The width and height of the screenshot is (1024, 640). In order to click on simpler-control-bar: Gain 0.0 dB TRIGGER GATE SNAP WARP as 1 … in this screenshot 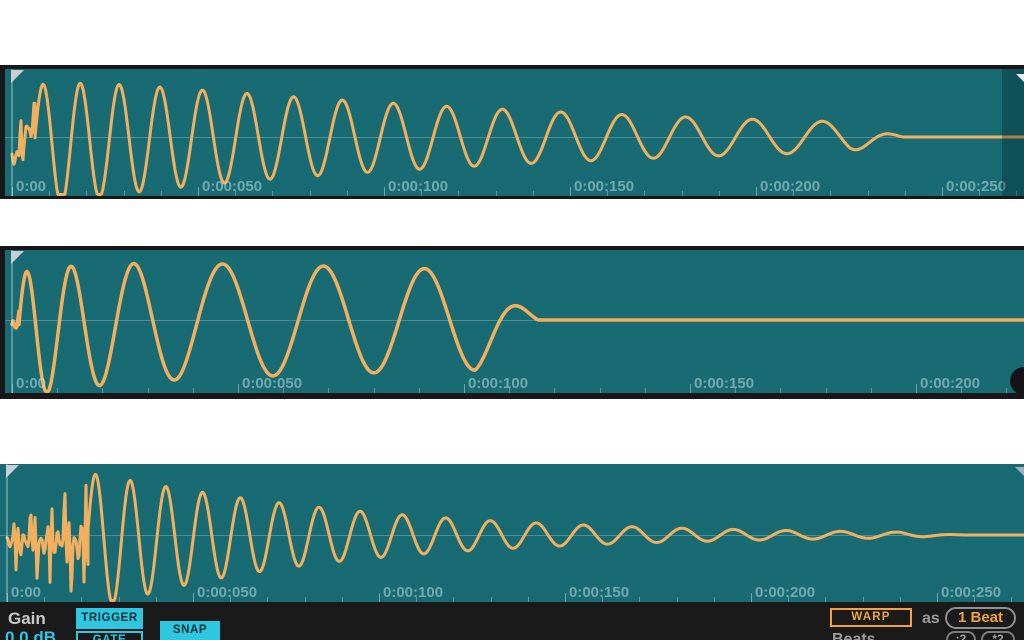, I will do `click(512, 621)`.